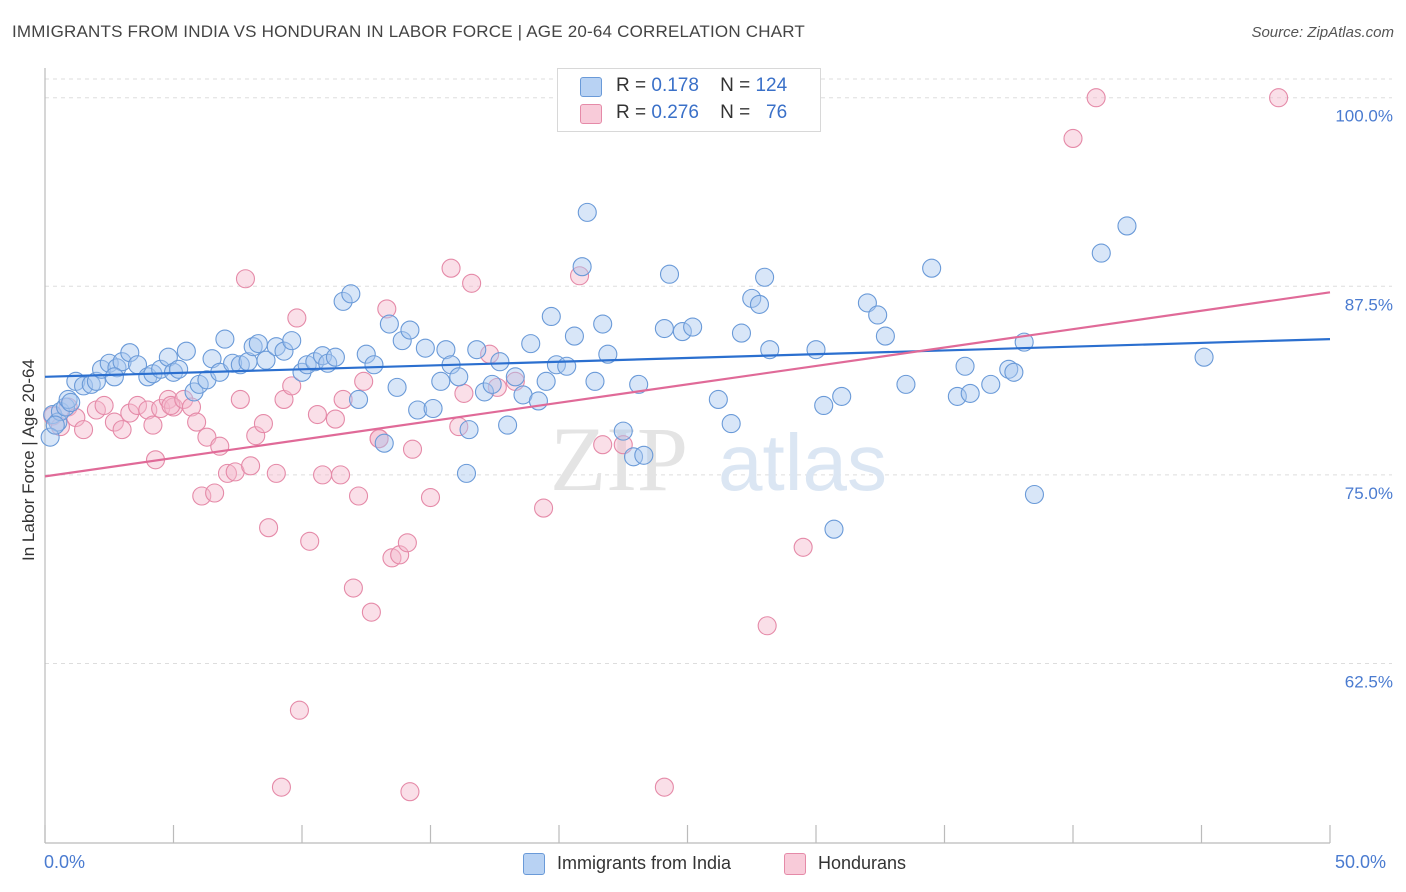 The image size is (1406, 892). Describe the element at coordinates (687, 358) in the screenshot. I see `trend-line` at that location.